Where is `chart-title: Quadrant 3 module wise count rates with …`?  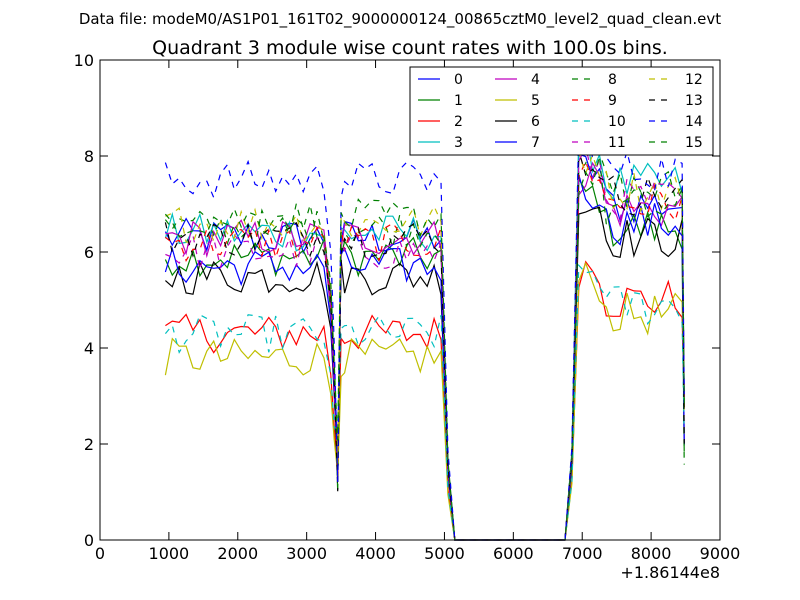 chart-title: Quadrant 3 module wise count rates with … is located at coordinates (410, 48).